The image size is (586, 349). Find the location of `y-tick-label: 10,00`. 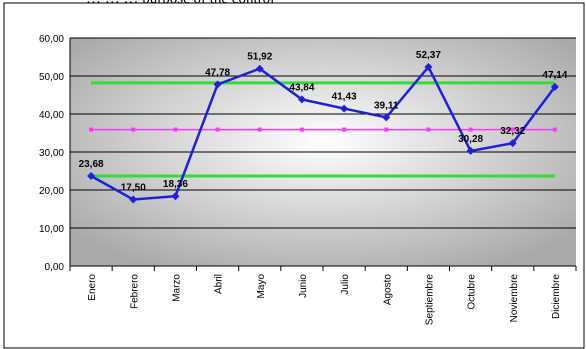

y-tick-label: 10,00 is located at coordinates (51, 229).